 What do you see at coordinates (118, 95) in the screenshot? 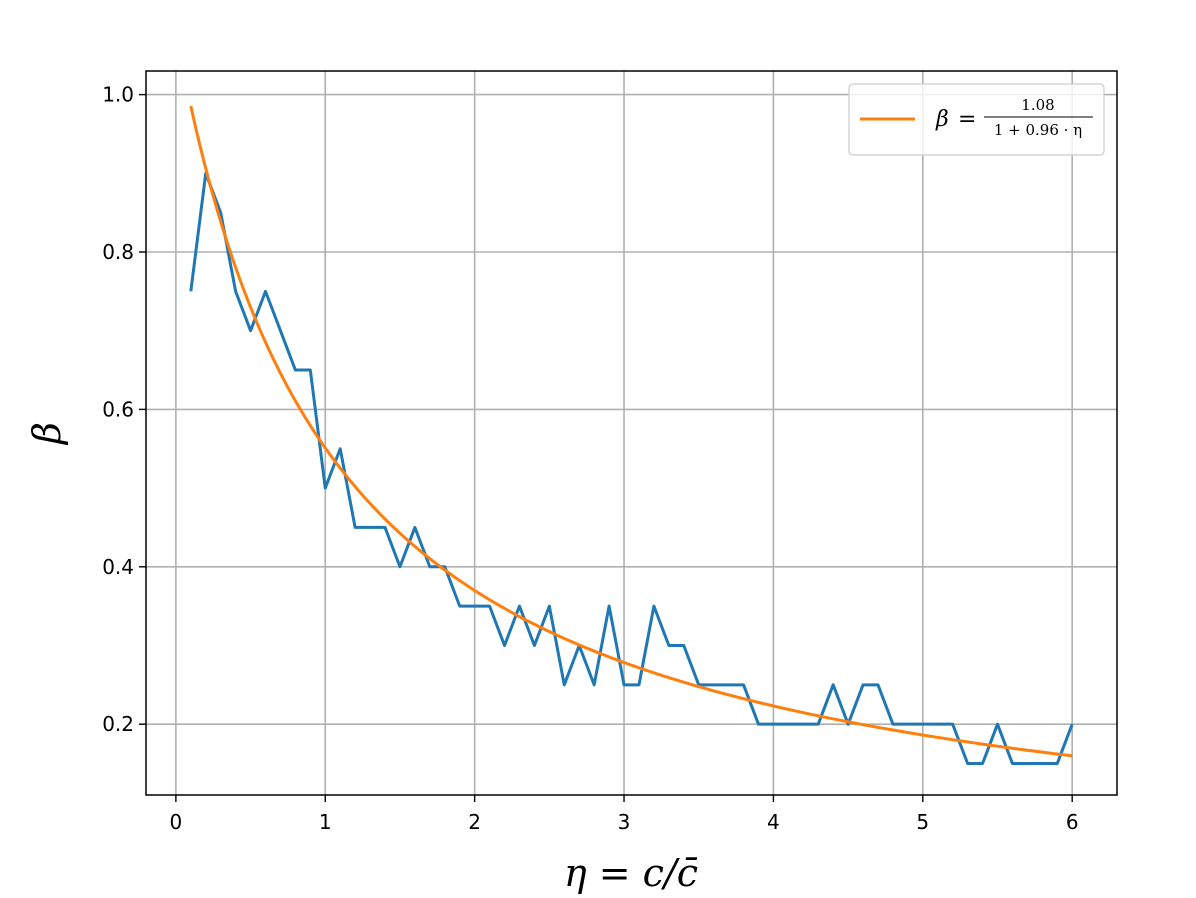
I see `y-tick-label: 1.0` at bounding box center [118, 95].